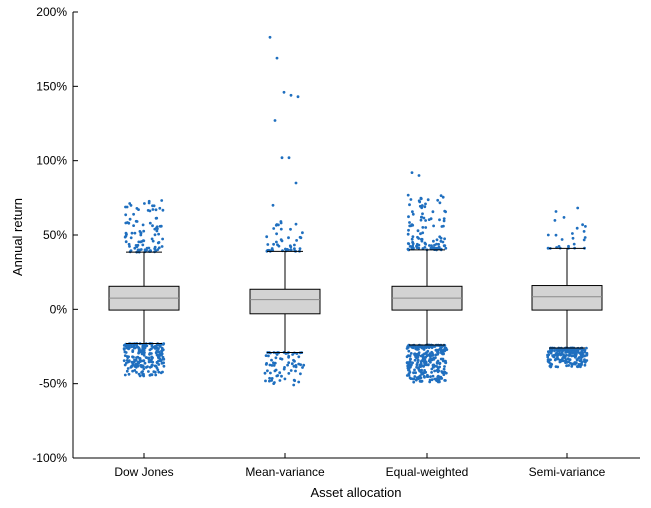 This screenshot has width=651, height=508. I want to click on box-semi-variance, so click(567, 298).